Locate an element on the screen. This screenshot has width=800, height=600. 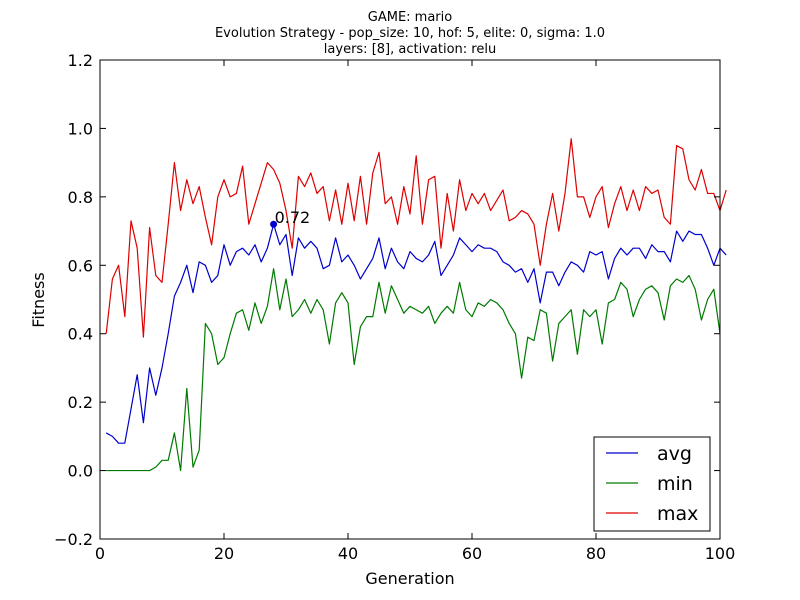
y-tick-label: 0.0 is located at coordinates (80, 471).